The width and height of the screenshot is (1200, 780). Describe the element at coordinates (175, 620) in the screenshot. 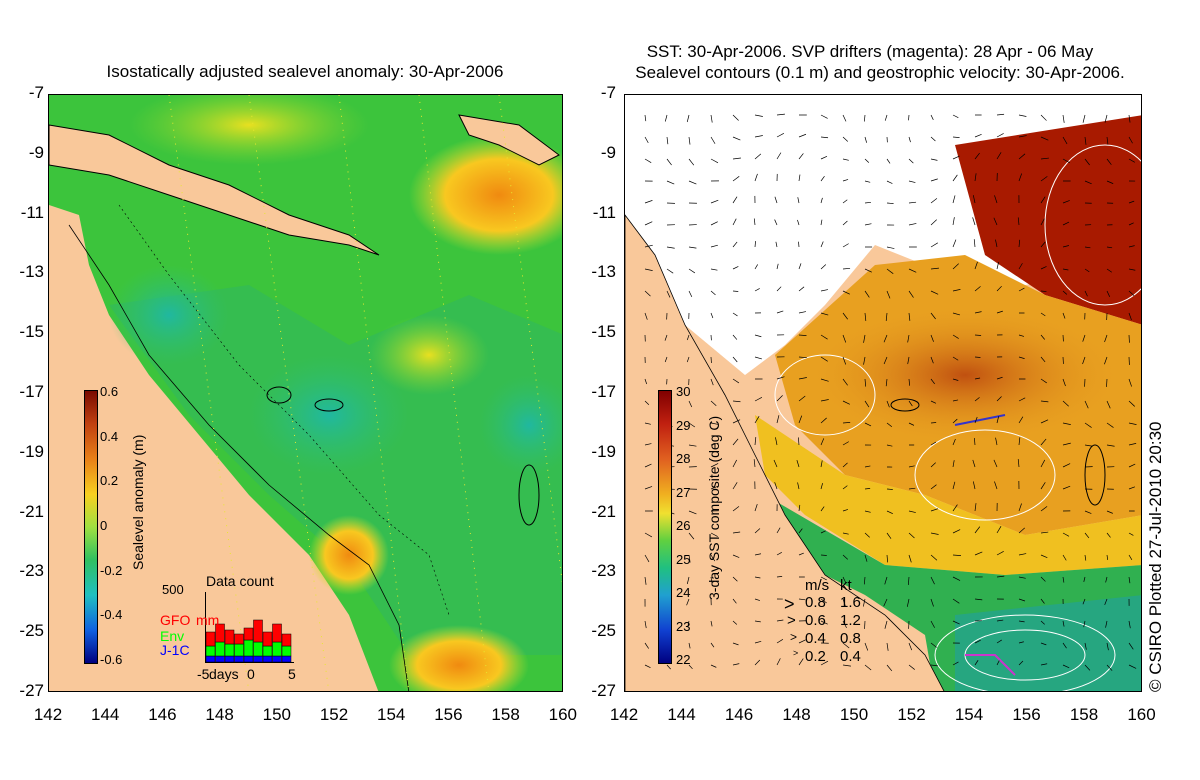

I see `data-count-series-gfo: GFO` at that location.